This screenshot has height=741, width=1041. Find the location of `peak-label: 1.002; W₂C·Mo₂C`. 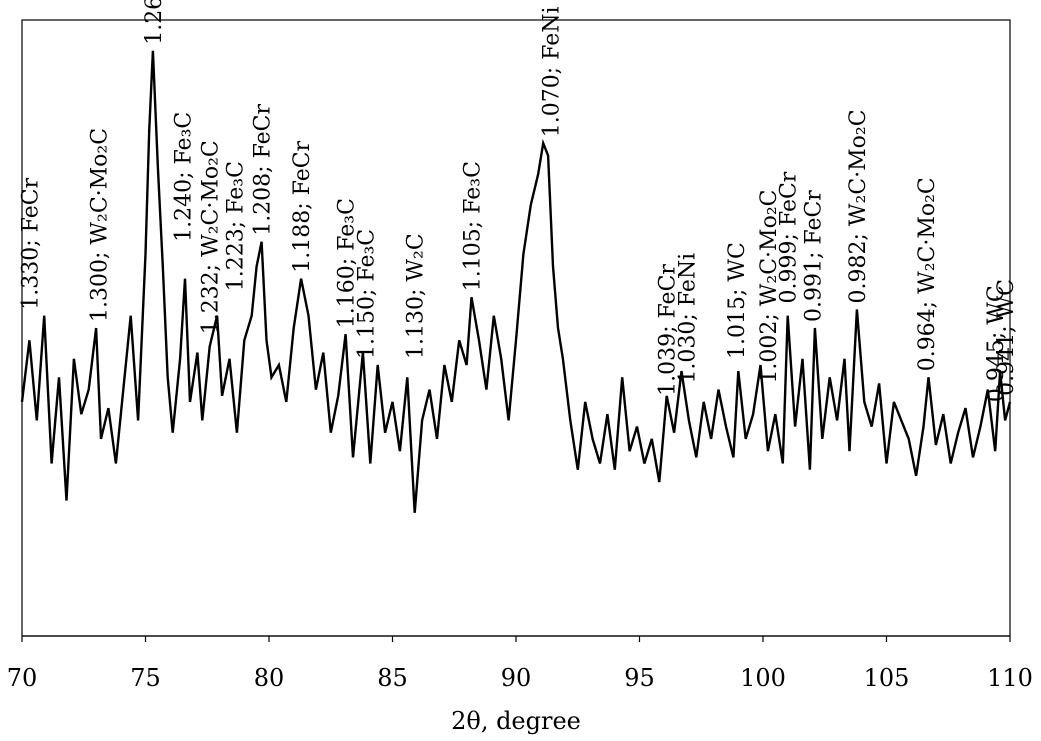

peak-label: 1.002; W₂C·Mo₂C is located at coordinates (769, 287).